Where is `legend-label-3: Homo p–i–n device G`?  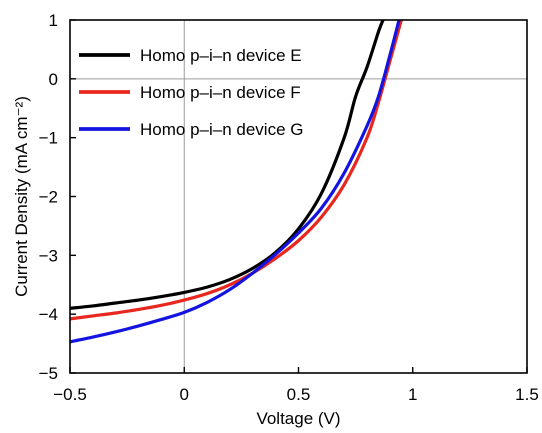 legend-label-3: Homo p–i–n device G is located at coordinates (221, 129).